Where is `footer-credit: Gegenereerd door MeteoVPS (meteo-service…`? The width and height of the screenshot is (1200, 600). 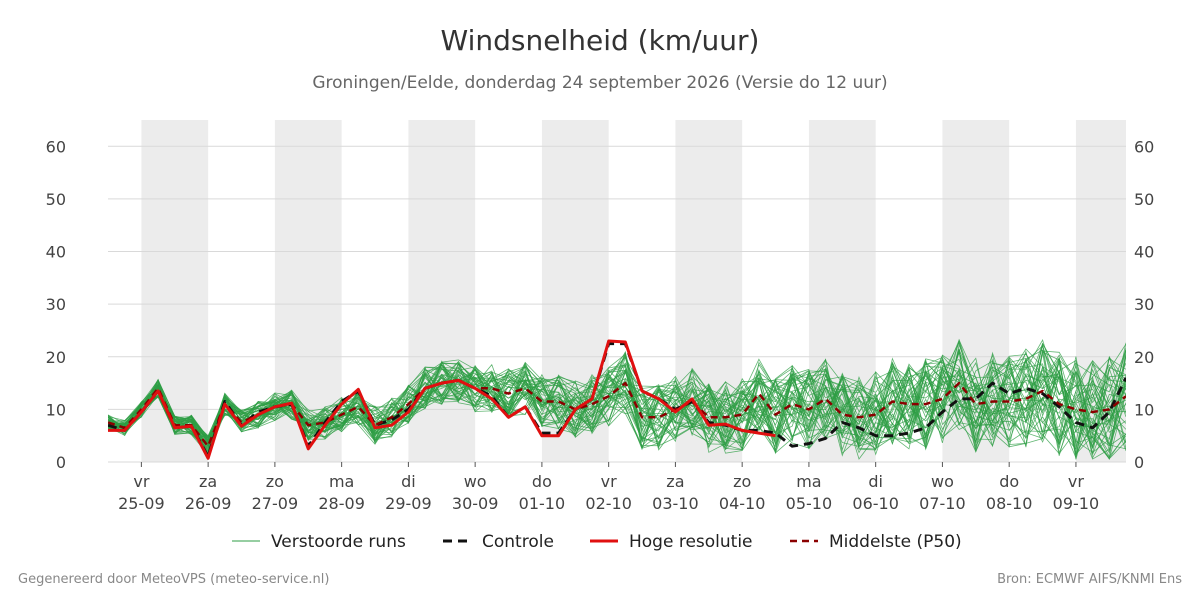
footer-credit: Gegenereerd door MeteoVPS (meteo-service… is located at coordinates (174, 579).